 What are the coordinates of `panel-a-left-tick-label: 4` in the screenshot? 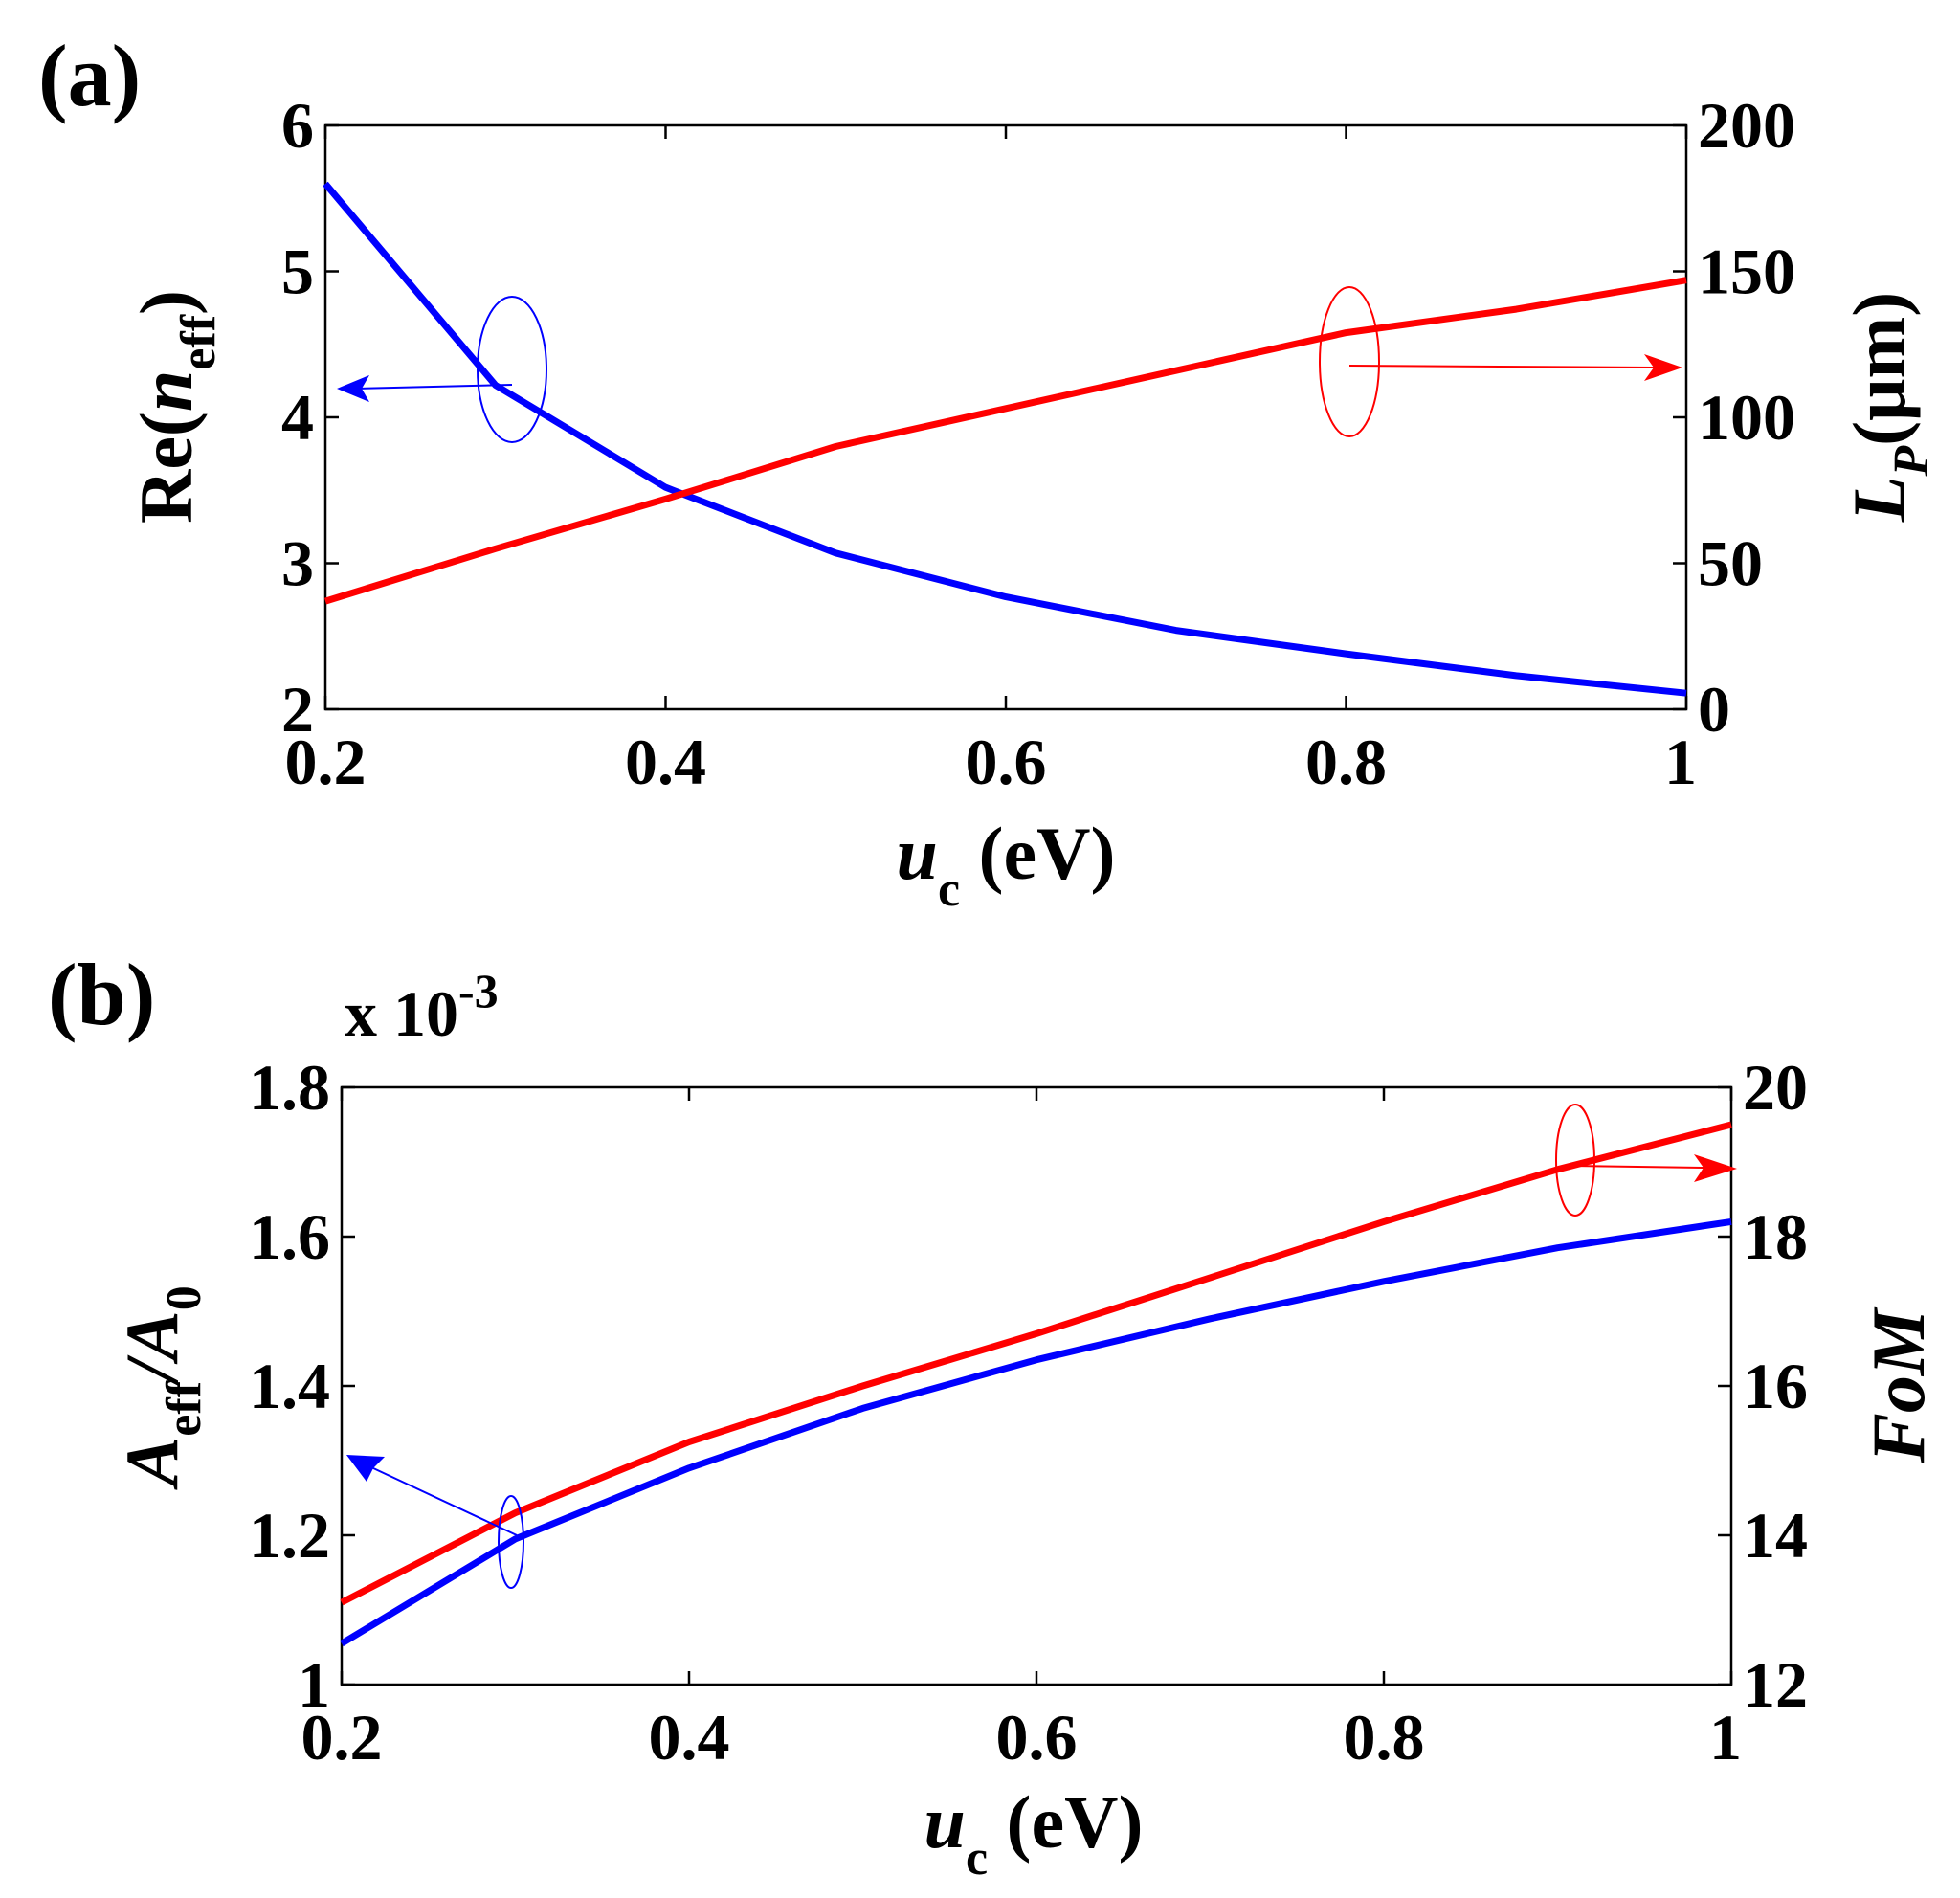 It's located at (298, 418).